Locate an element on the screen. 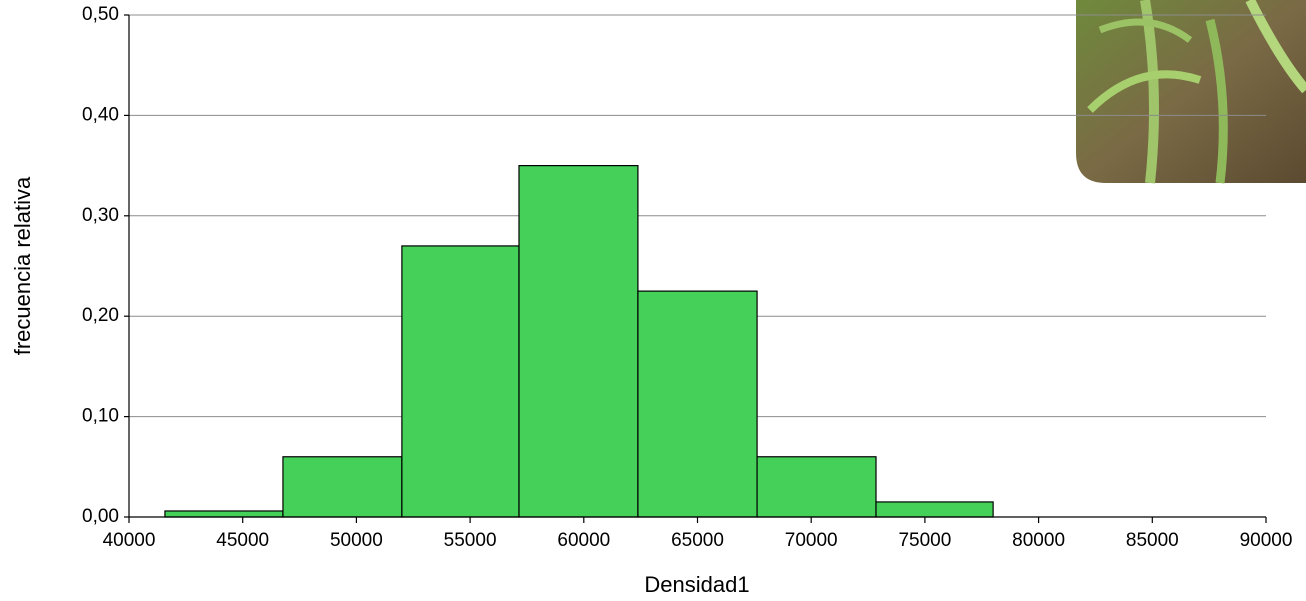 This screenshot has width=1306, height=601. y-axis-title: frecuencia relativa is located at coordinates (22, 265).